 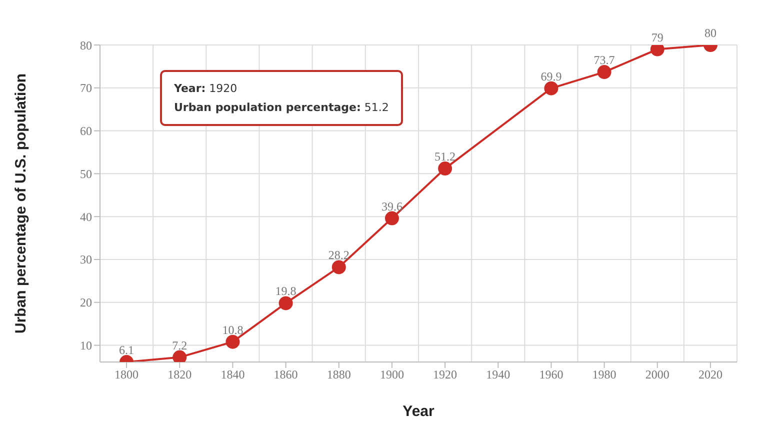 What do you see at coordinates (285, 291) in the screenshot?
I see `data-label: 19.8` at bounding box center [285, 291].